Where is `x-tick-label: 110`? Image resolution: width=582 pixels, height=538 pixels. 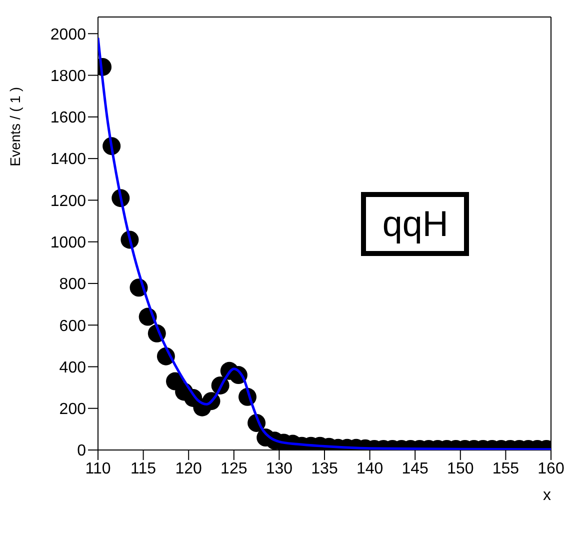
x-tick-label: 110 is located at coordinates (98, 469).